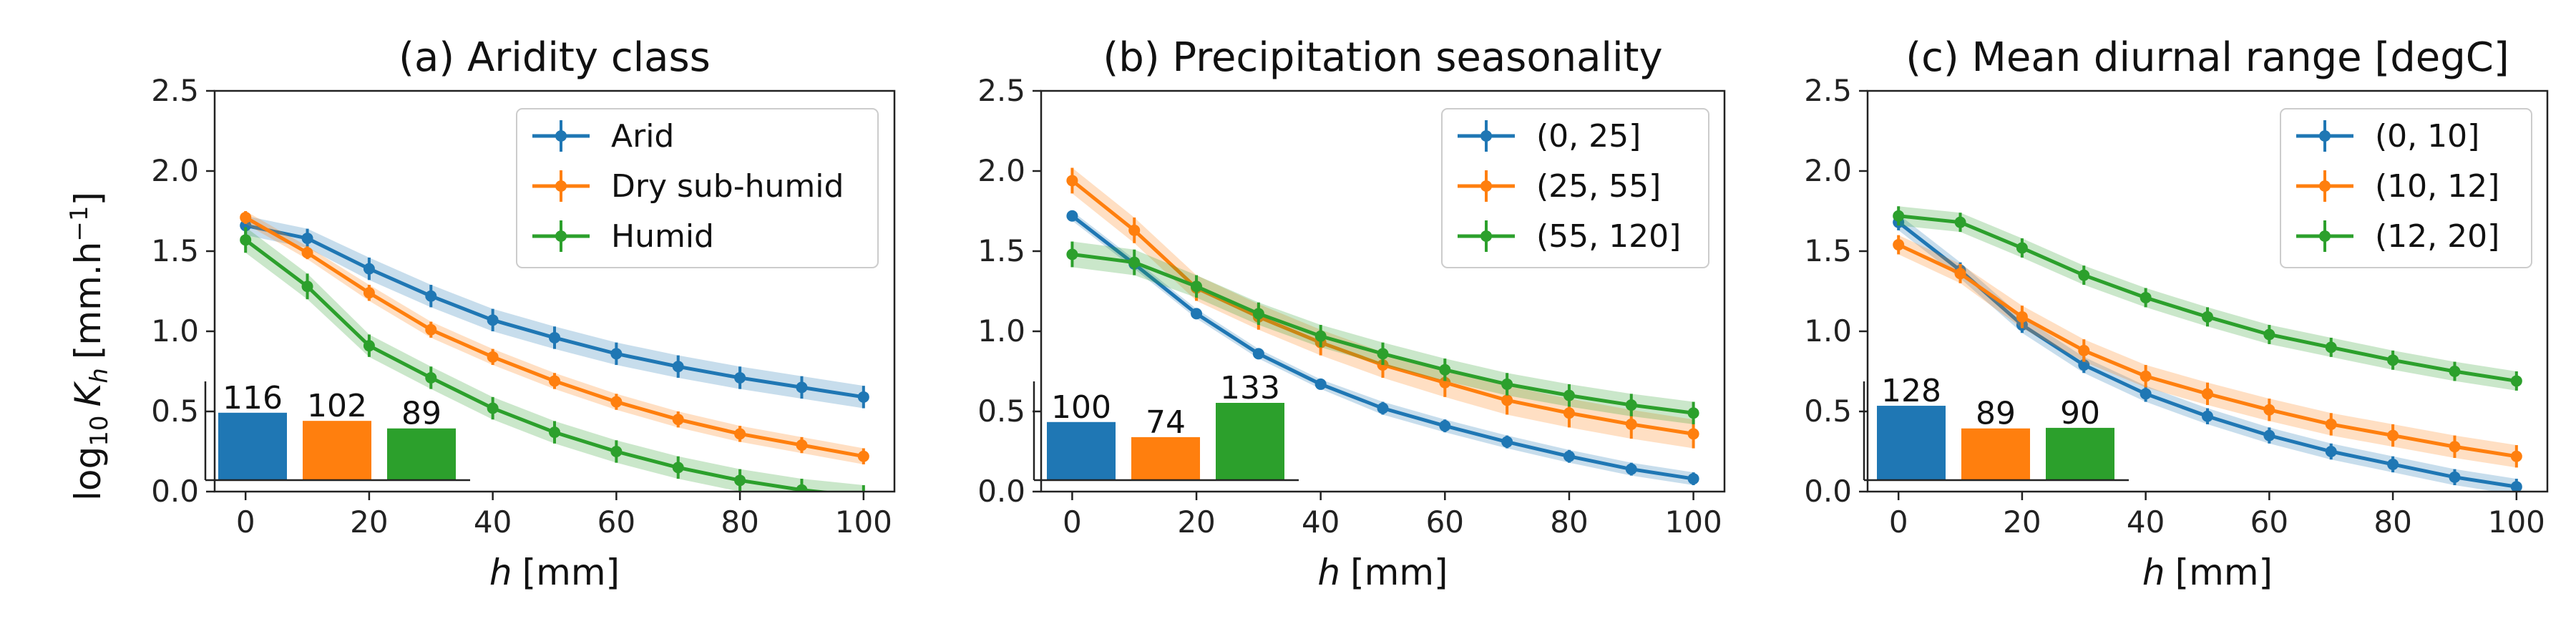 Image resolution: width=2576 pixels, height=644 pixels. I want to click on legend: (0, 25] (25, 55] (55, 120], so click(1575, 188).